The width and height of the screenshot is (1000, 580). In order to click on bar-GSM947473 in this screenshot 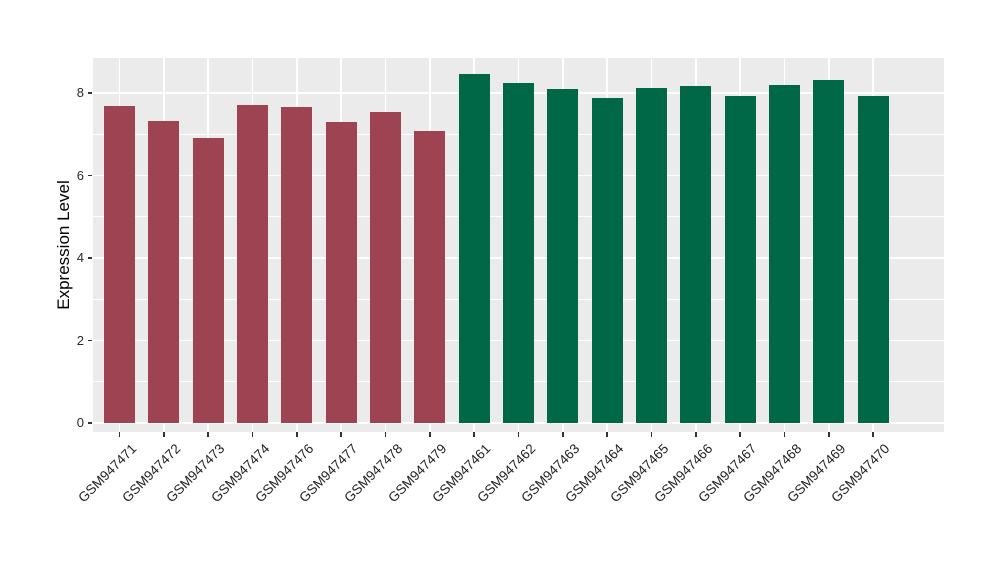, I will do `click(208, 280)`.